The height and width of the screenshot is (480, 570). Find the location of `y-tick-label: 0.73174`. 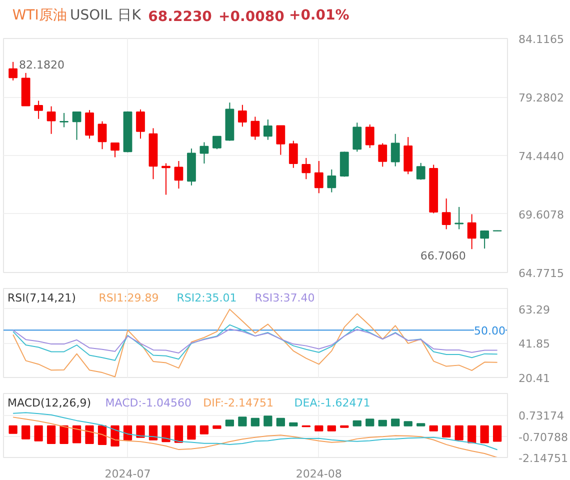

y-tick-label: 0.73174 is located at coordinates (541, 416).